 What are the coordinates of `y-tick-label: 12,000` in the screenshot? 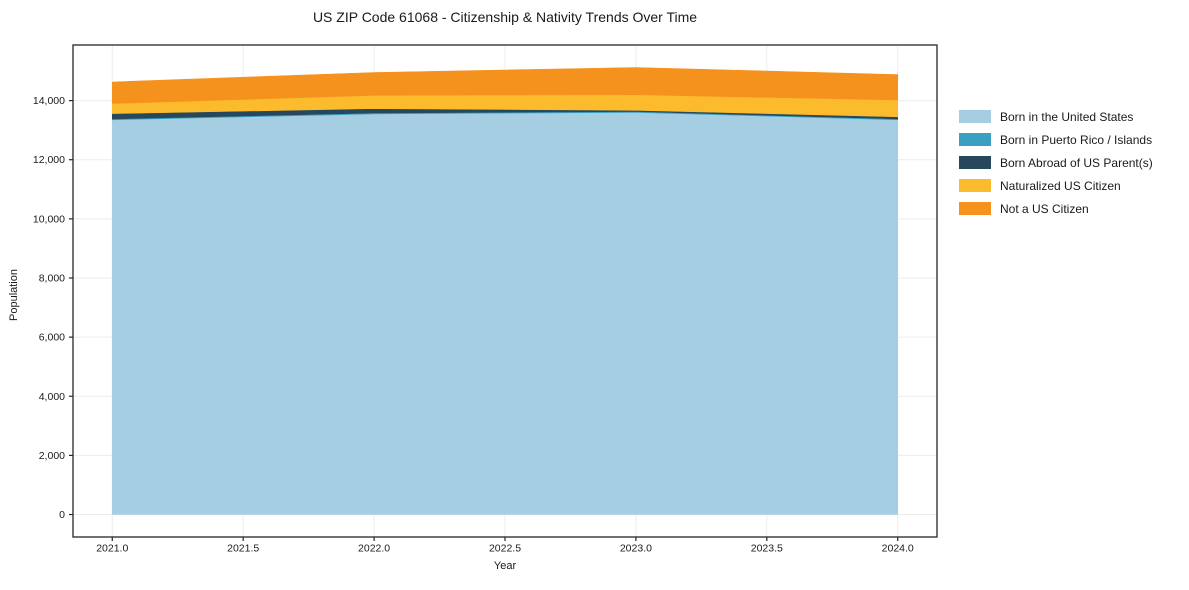 It's located at (49, 160).